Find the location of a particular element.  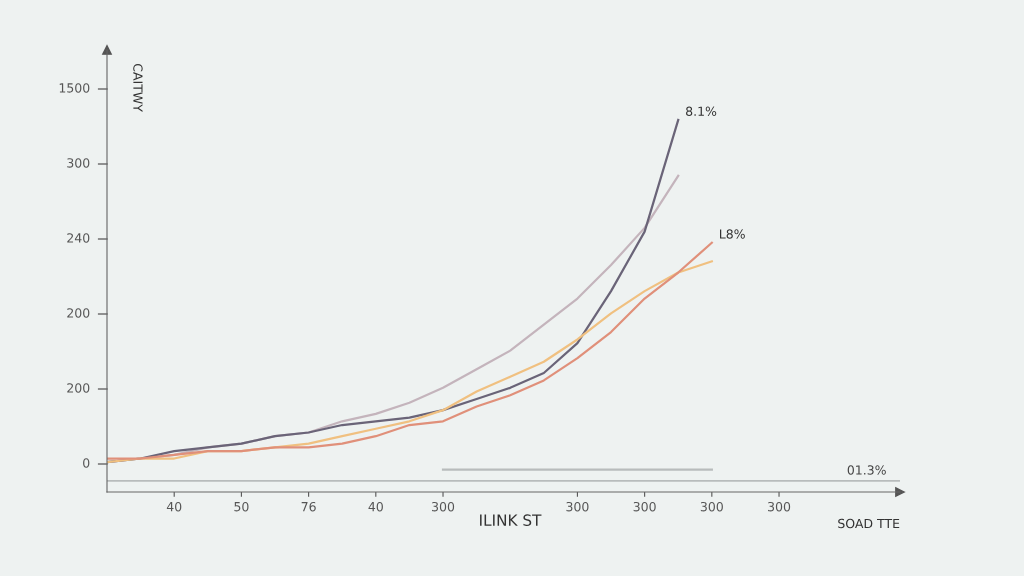

text: 300 is located at coordinates (78, 163).